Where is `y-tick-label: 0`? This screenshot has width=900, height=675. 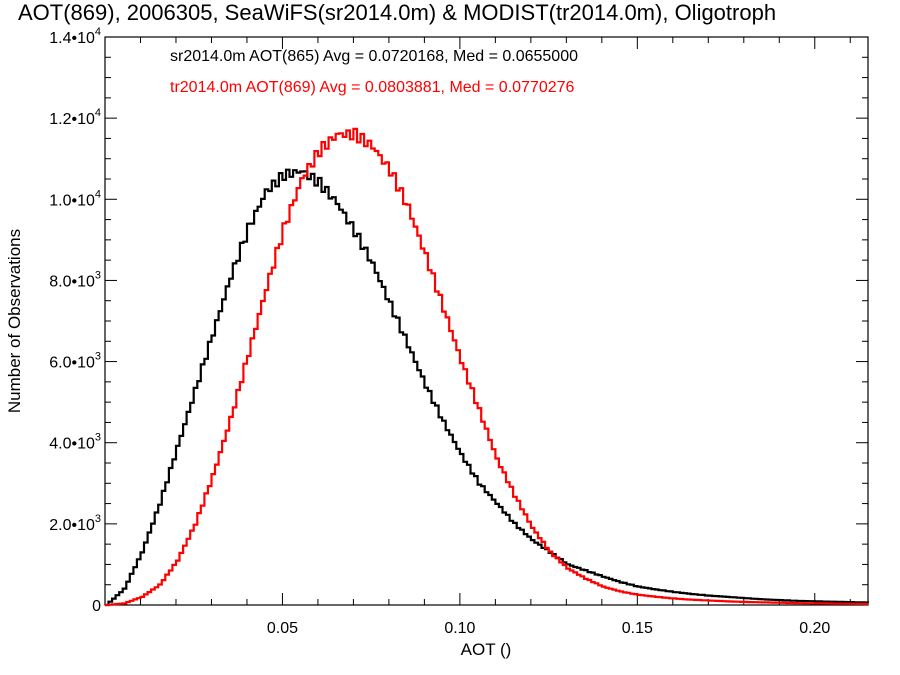 y-tick-label: 0 is located at coordinates (96, 606).